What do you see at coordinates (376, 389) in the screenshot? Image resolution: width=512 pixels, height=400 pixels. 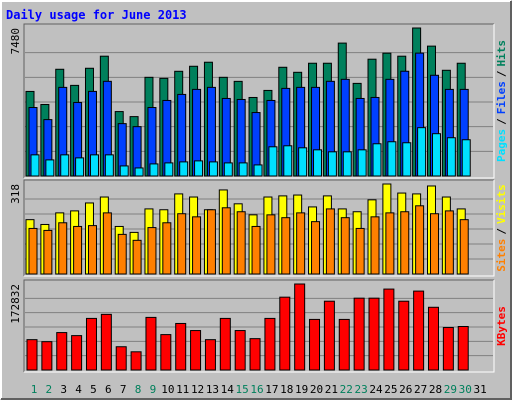 I see `x-tick-label: 24` at bounding box center [376, 389].